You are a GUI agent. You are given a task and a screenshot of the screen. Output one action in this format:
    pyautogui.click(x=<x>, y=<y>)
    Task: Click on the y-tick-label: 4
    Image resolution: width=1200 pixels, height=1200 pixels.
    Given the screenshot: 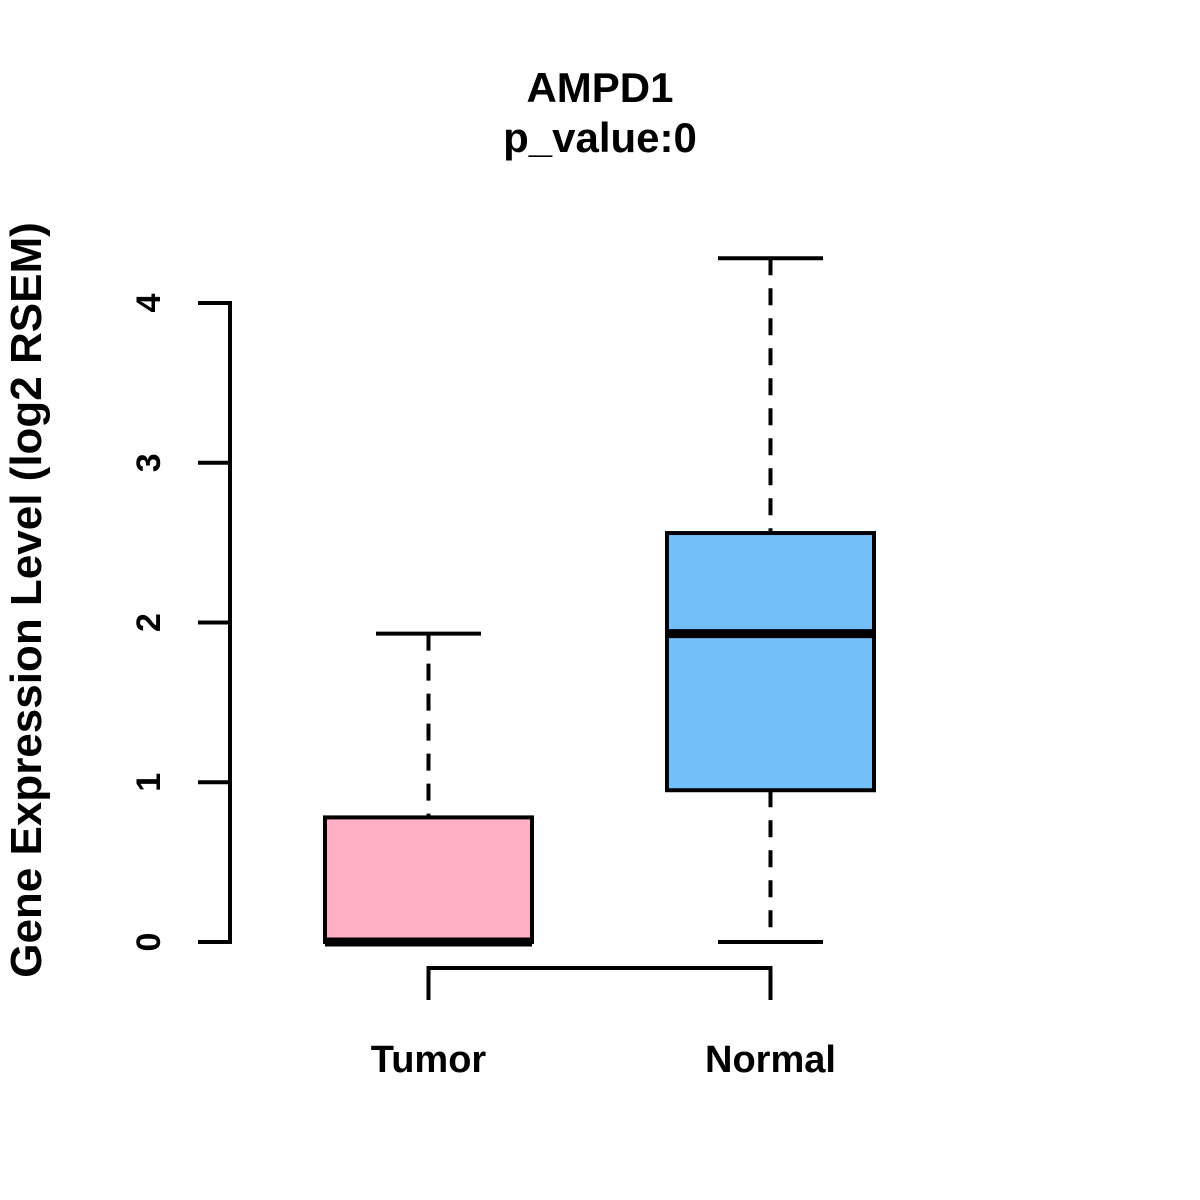 What is the action you would take?
    pyautogui.click(x=149, y=302)
    